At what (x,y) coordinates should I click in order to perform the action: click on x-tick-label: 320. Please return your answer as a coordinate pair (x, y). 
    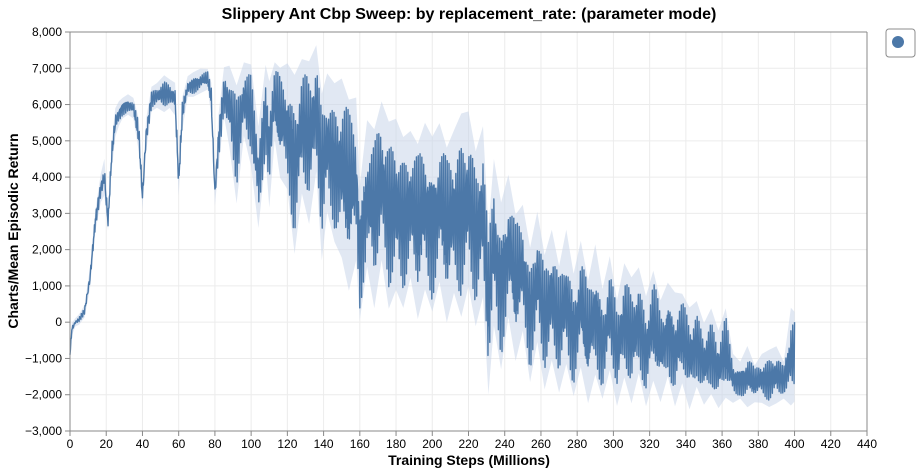
    Looking at the image, I should click on (650, 444).